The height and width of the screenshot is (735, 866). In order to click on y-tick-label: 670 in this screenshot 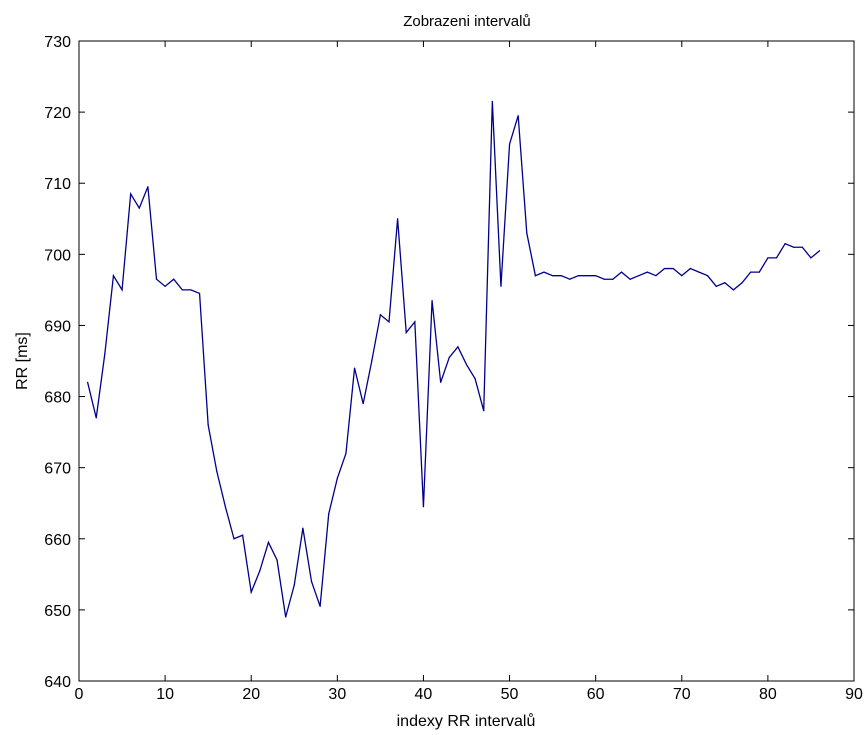, I will do `click(57, 469)`.